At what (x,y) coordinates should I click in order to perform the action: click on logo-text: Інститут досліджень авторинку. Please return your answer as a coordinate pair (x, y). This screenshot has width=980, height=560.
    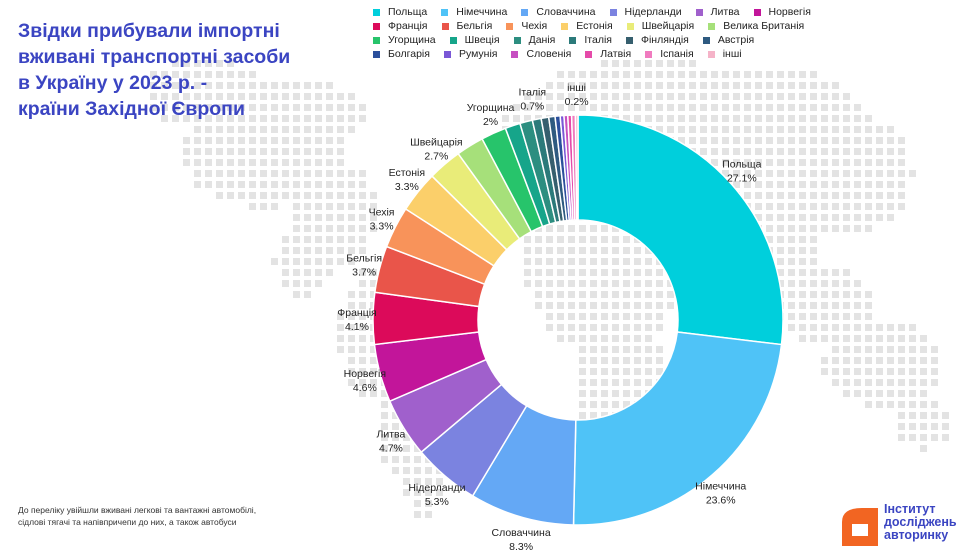
    Looking at the image, I should click on (920, 522).